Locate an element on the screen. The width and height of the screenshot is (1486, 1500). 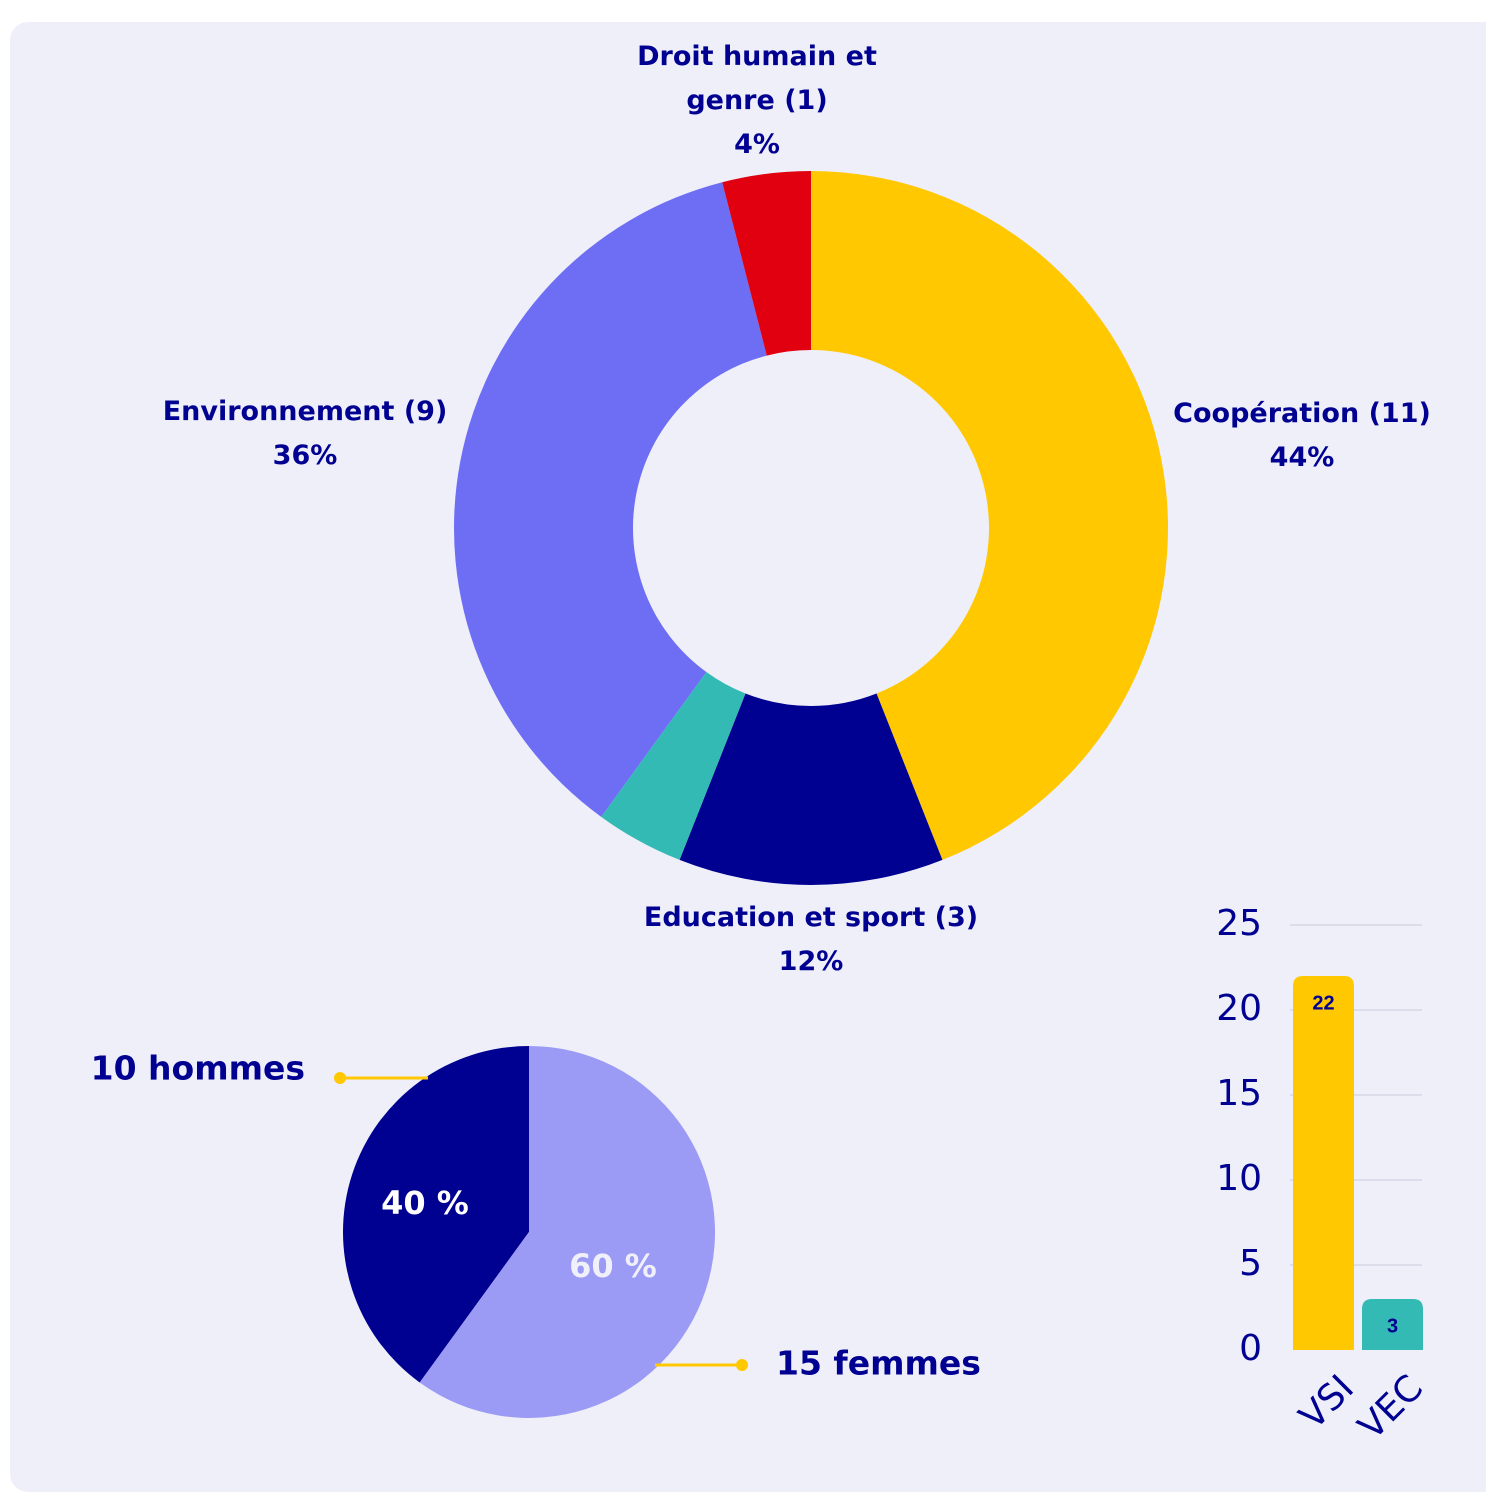
bar-value-label: 3 is located at coordinates (1392, 1326).